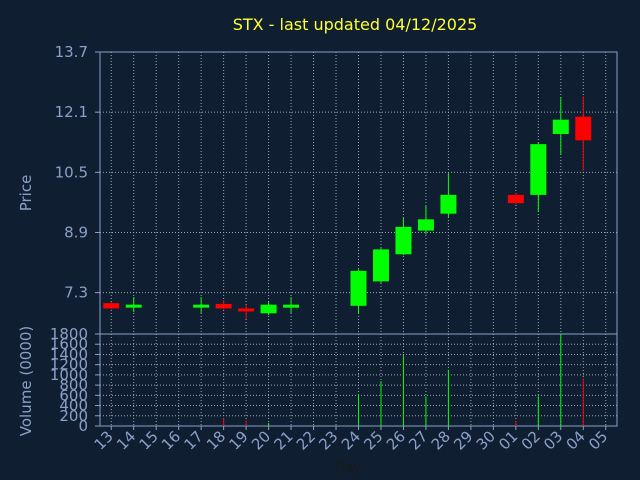 The width and height of the screenshot is (640, 480). What do you see at coordinates (69, 365) in the screenshot?
I see `volume-tick-label: 1200` at bounding box center [69, 365].